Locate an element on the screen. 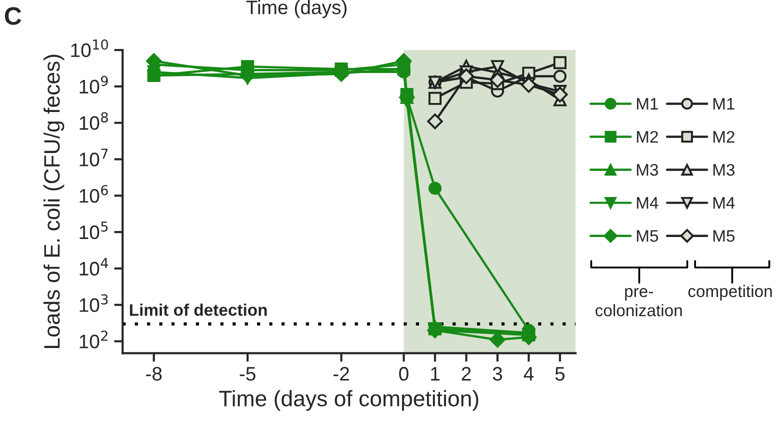  y-tick-label: 10$^{5}$ is located at coordinates (94, 231).